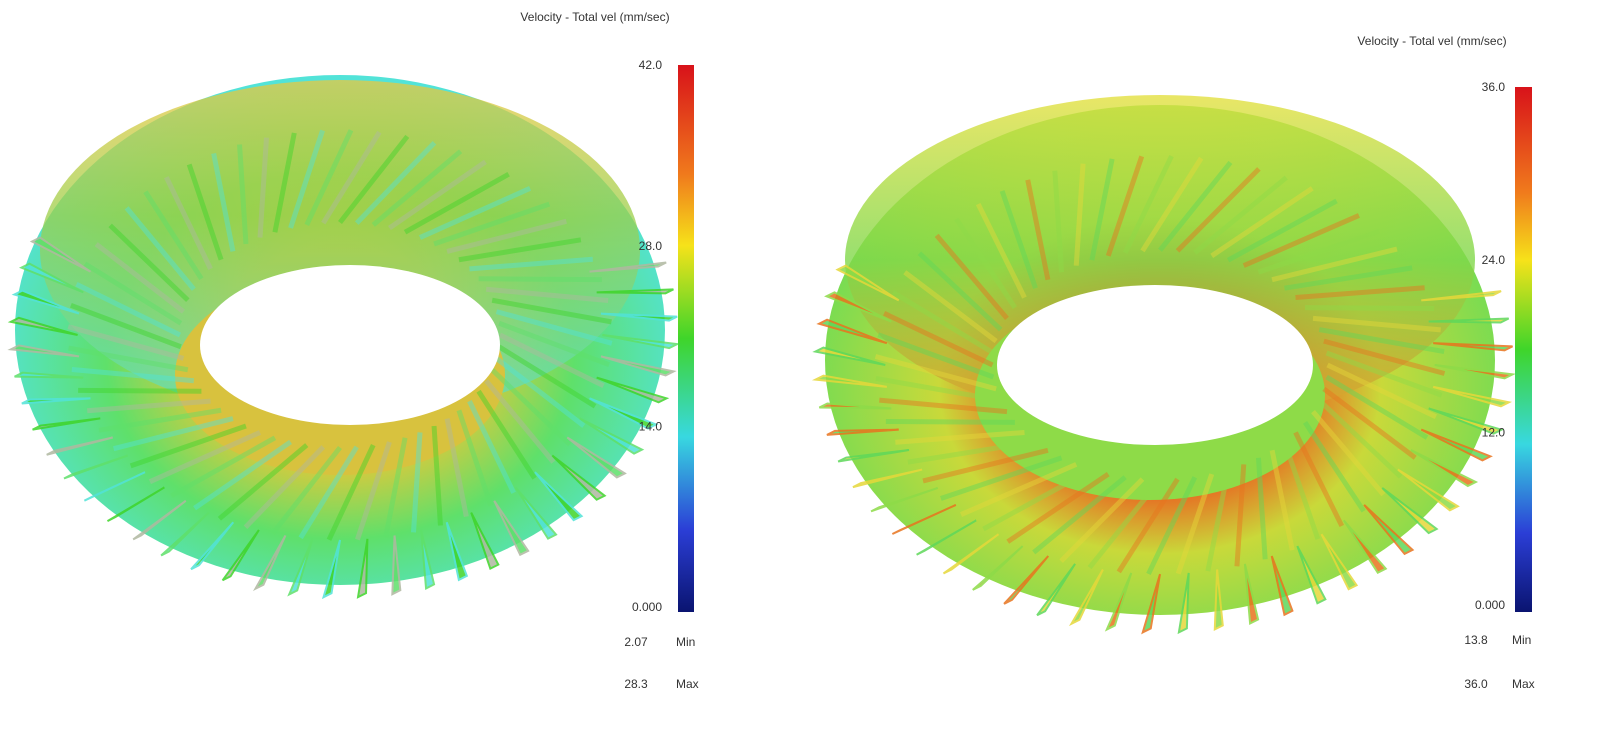 The height and width of the screenshot is (736, 1622). Describe the element at coordinates (1523, 684) in the screenshot. I see `max-label: Max` at that location.